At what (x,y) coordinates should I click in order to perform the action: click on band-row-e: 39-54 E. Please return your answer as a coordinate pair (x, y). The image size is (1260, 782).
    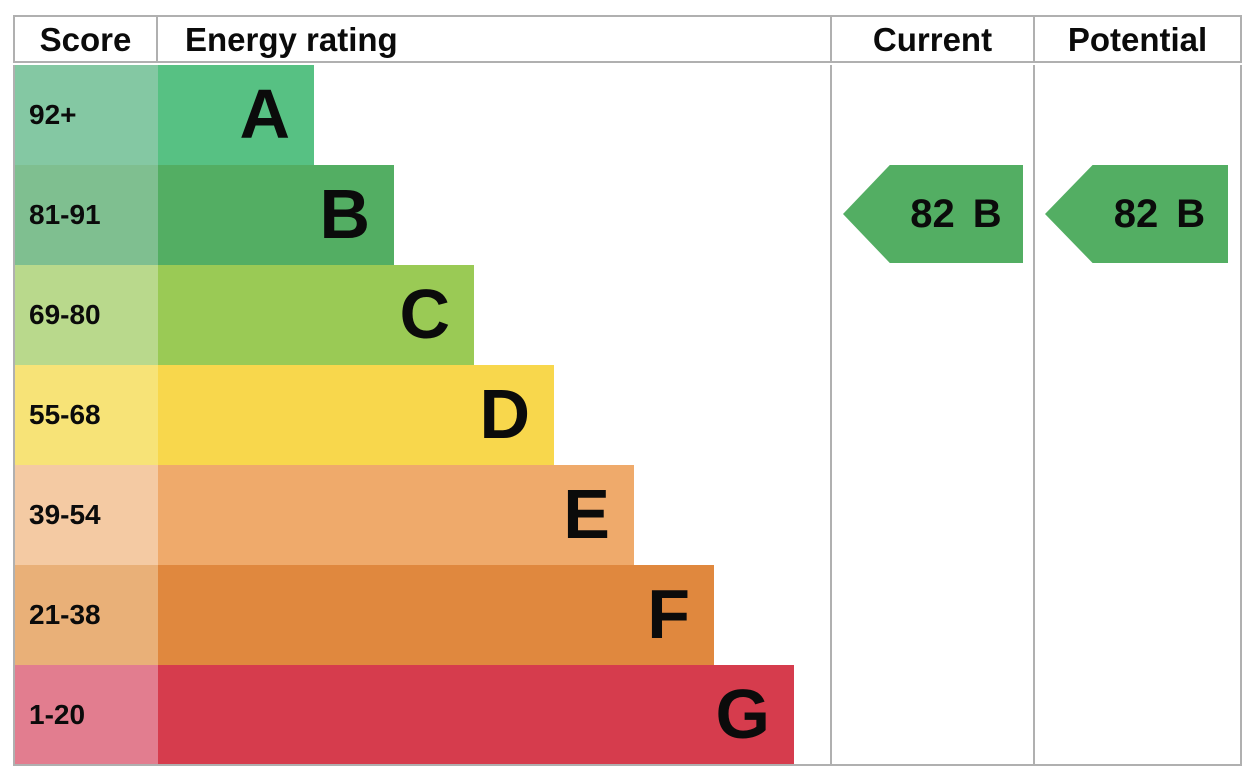
    Looking at the image, I should click on (515, 515).